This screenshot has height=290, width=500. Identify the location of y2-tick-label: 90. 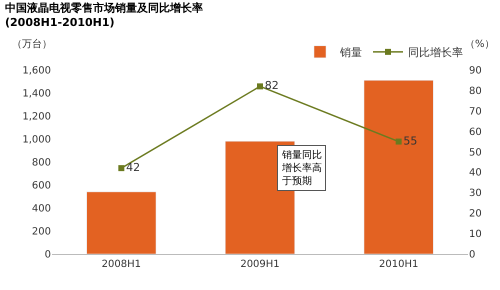
(475, 71).